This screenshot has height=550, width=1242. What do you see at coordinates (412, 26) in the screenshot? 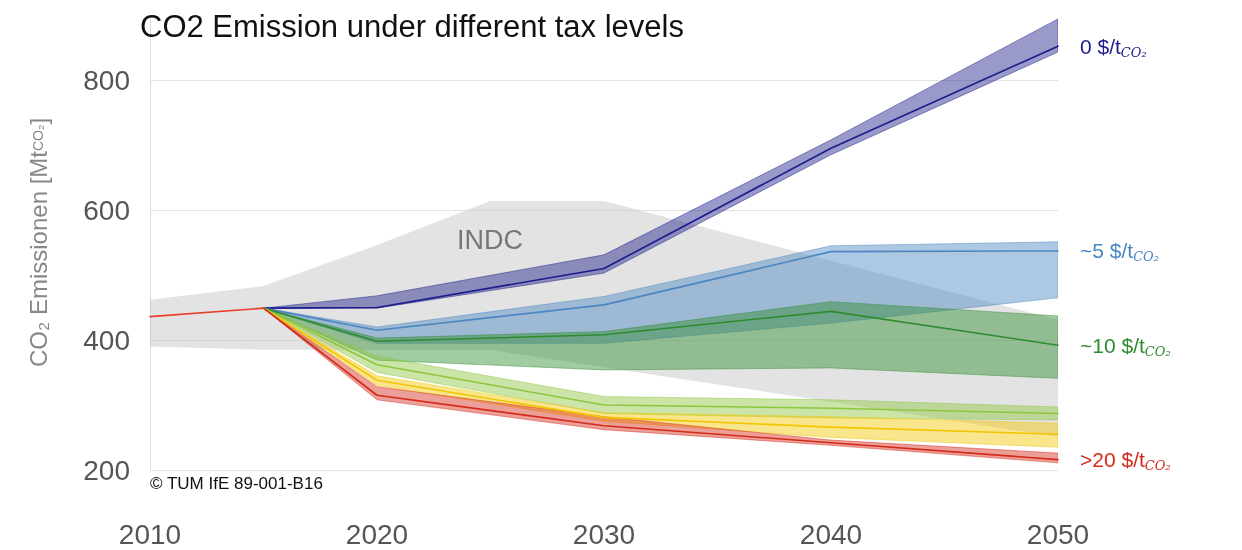
I see `chart-title: CO2 Emission under different tax levels` at bounding box center [412, 26].